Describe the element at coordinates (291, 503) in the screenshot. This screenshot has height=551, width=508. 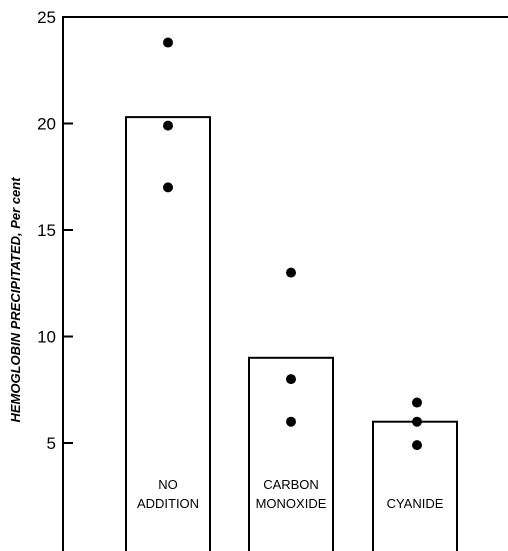
I see `category-label: MONOXIDE` at that location.